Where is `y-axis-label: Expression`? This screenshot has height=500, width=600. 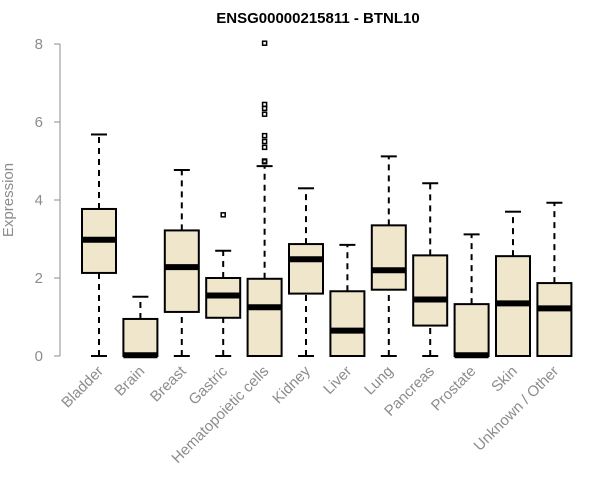
y-axis-label: Expression is located at coordinates (8, 200).